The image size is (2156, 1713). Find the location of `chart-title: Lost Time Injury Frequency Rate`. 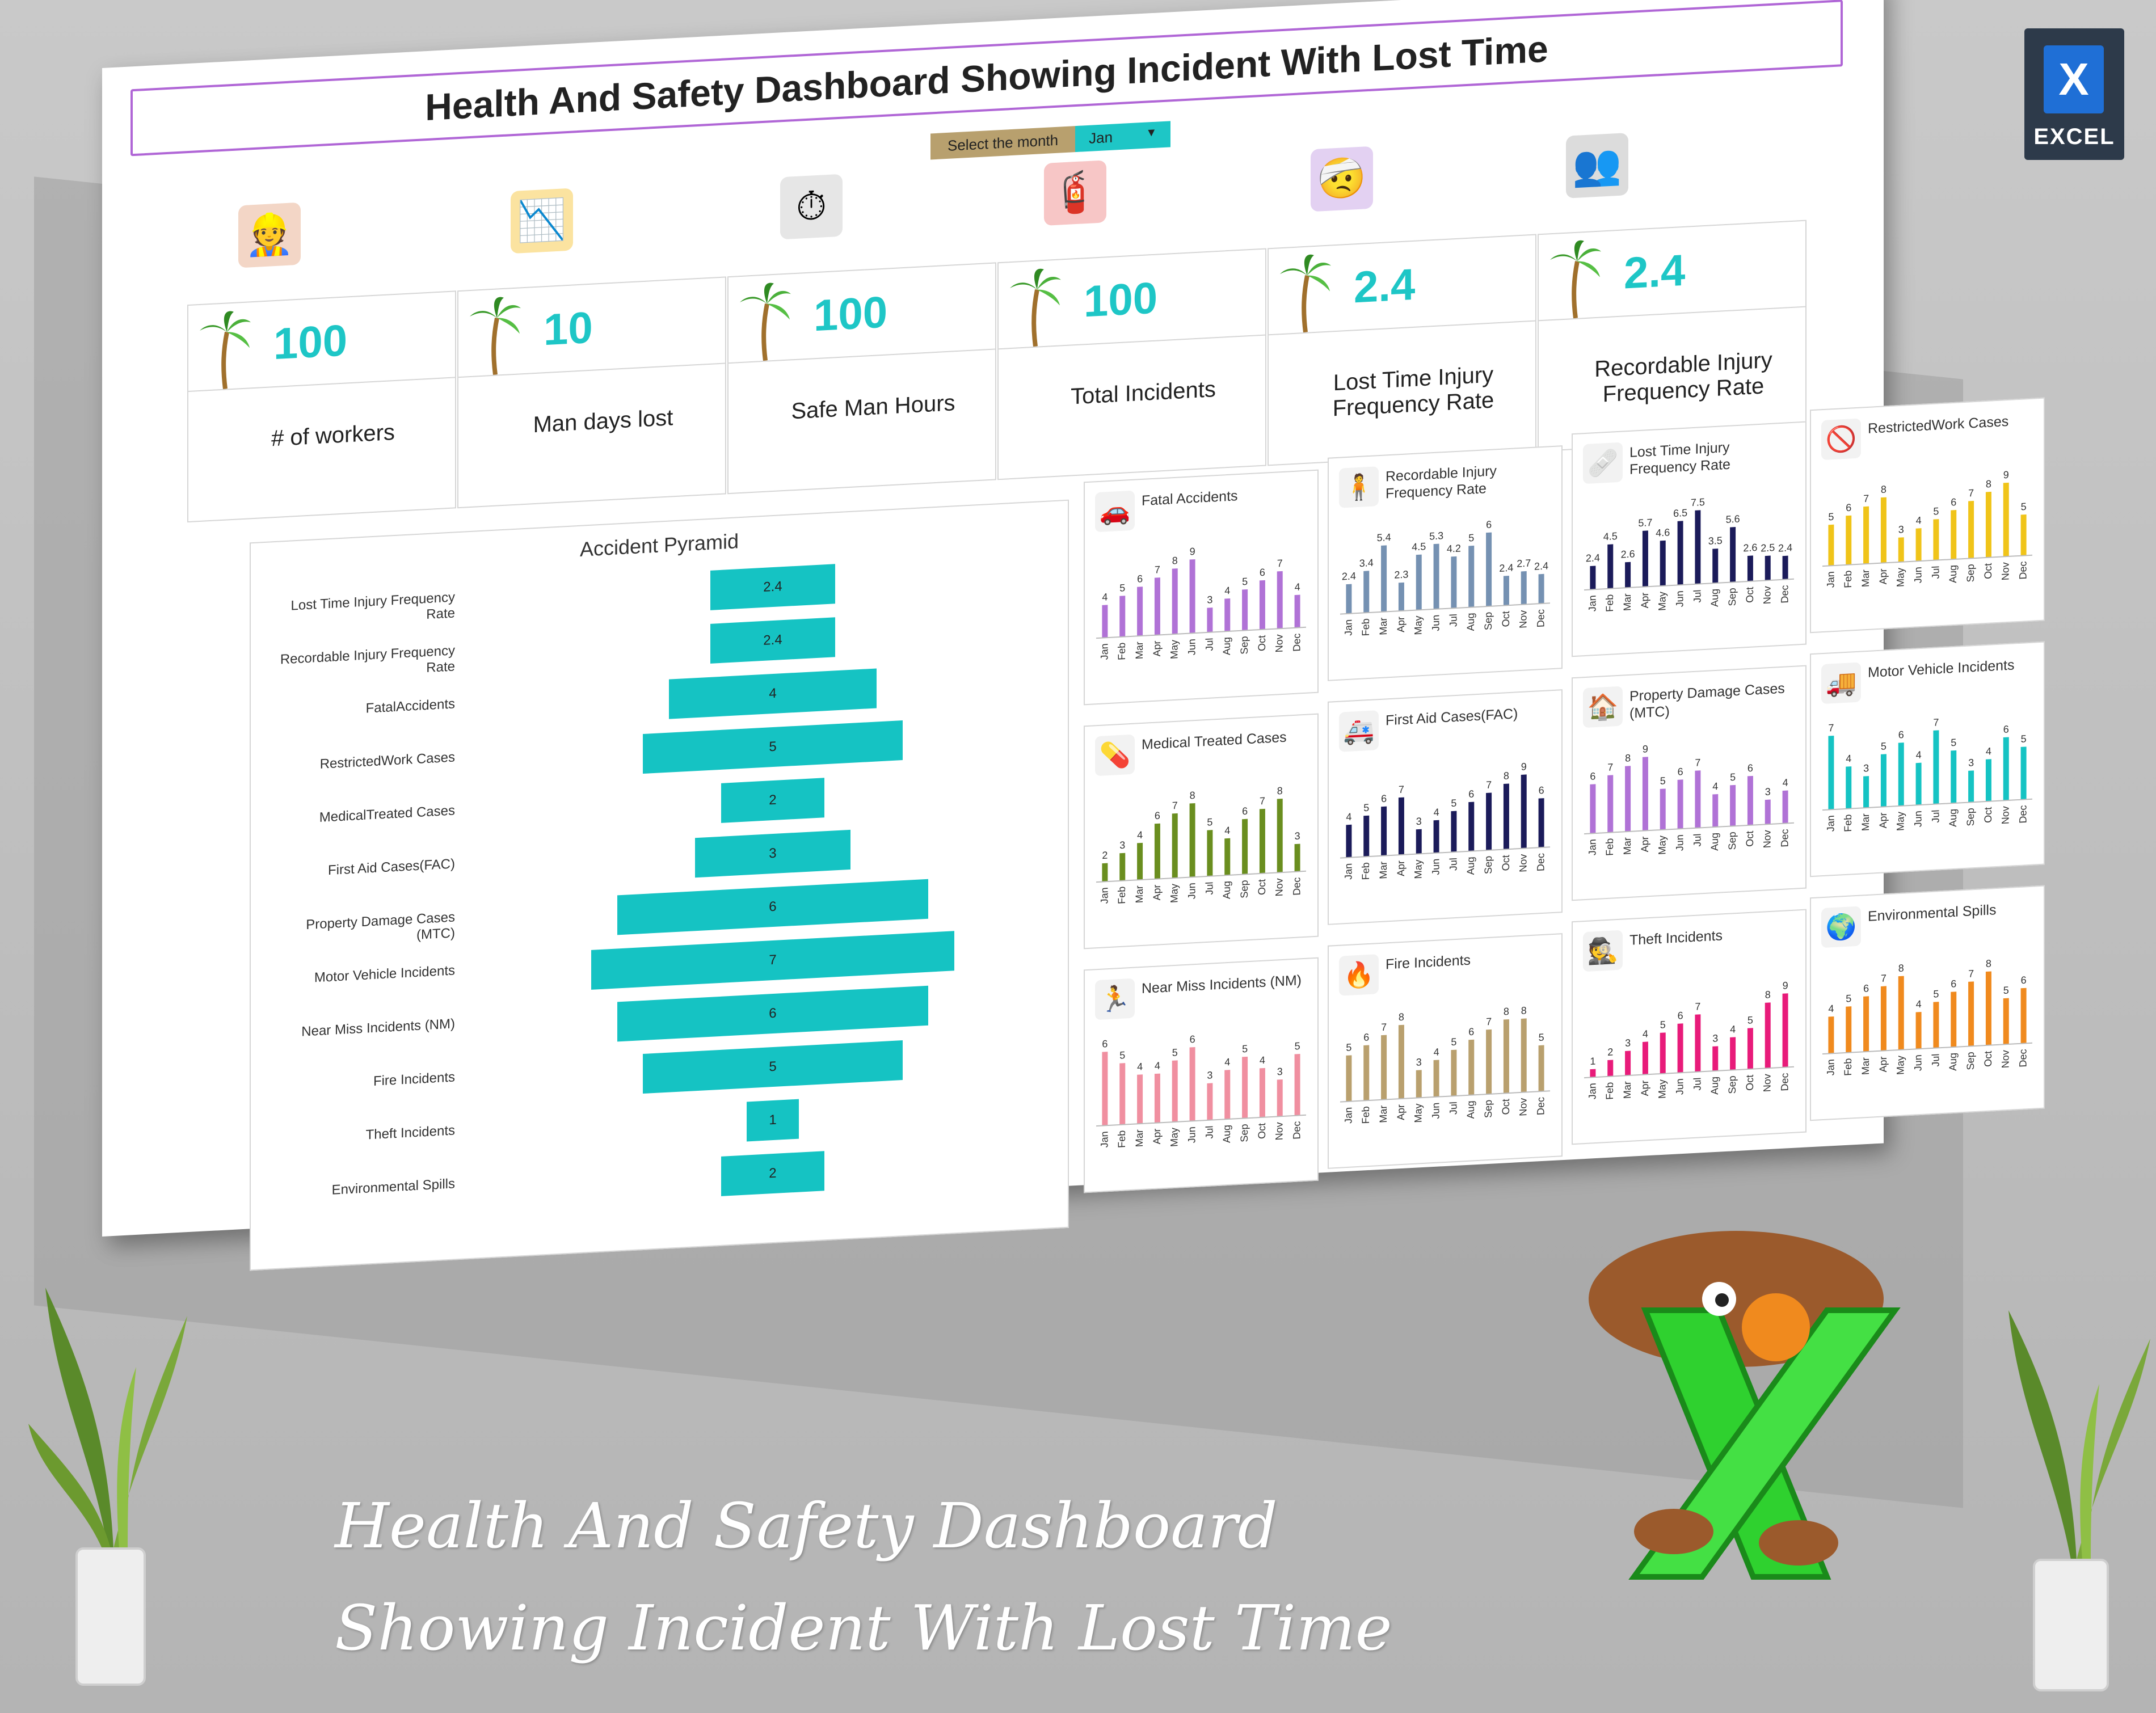

chart-title: Lost Time Injury Frequency Rate is located at coordinates (1680, 458).